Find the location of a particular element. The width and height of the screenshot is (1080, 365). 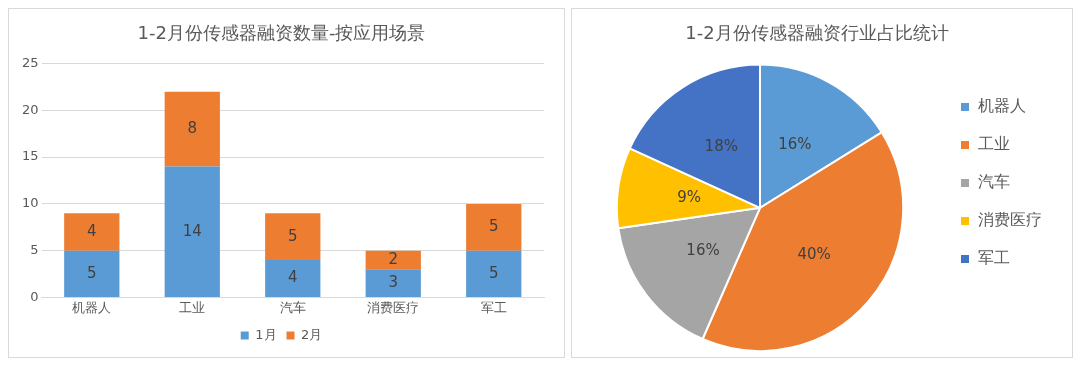

legend-label: 军工 is located at coordinates (994, 258).